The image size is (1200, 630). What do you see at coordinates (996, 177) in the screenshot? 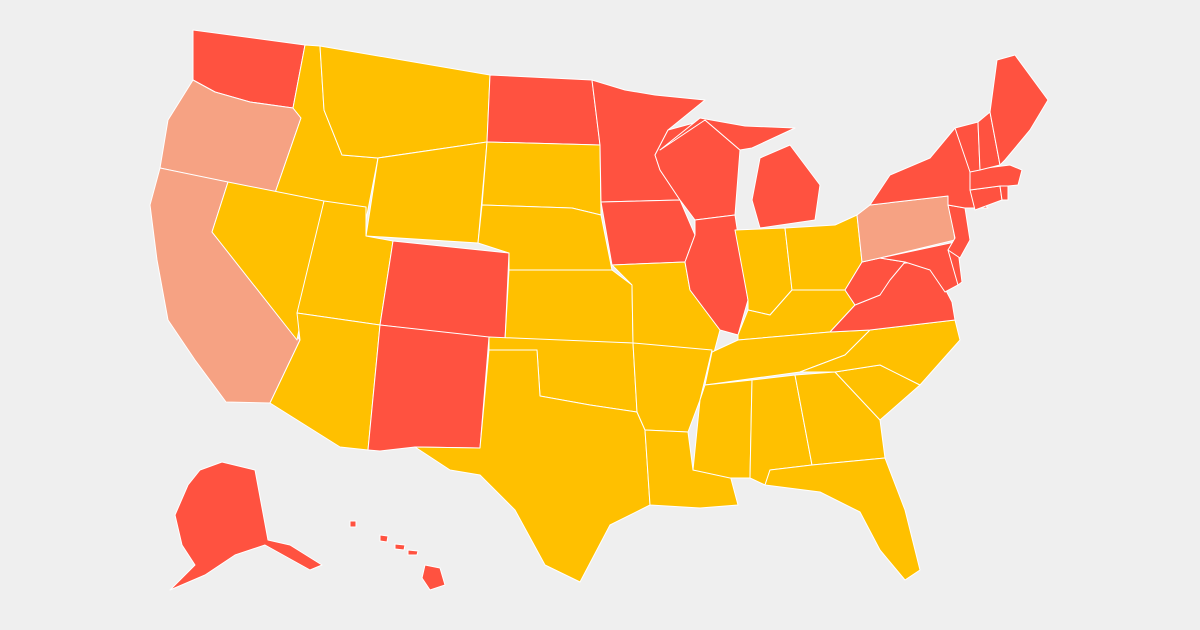
I see `state-MA` at bounding box center [996, 177].